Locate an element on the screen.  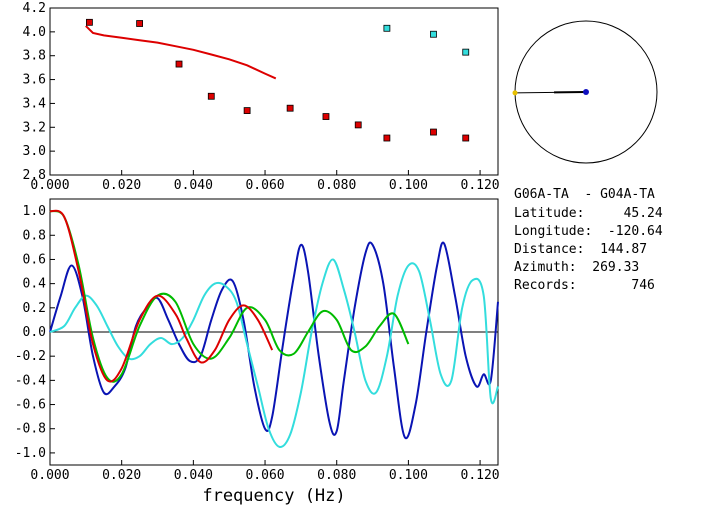
top-xtick-label: 0.120 is located at coordinates (480, 185).